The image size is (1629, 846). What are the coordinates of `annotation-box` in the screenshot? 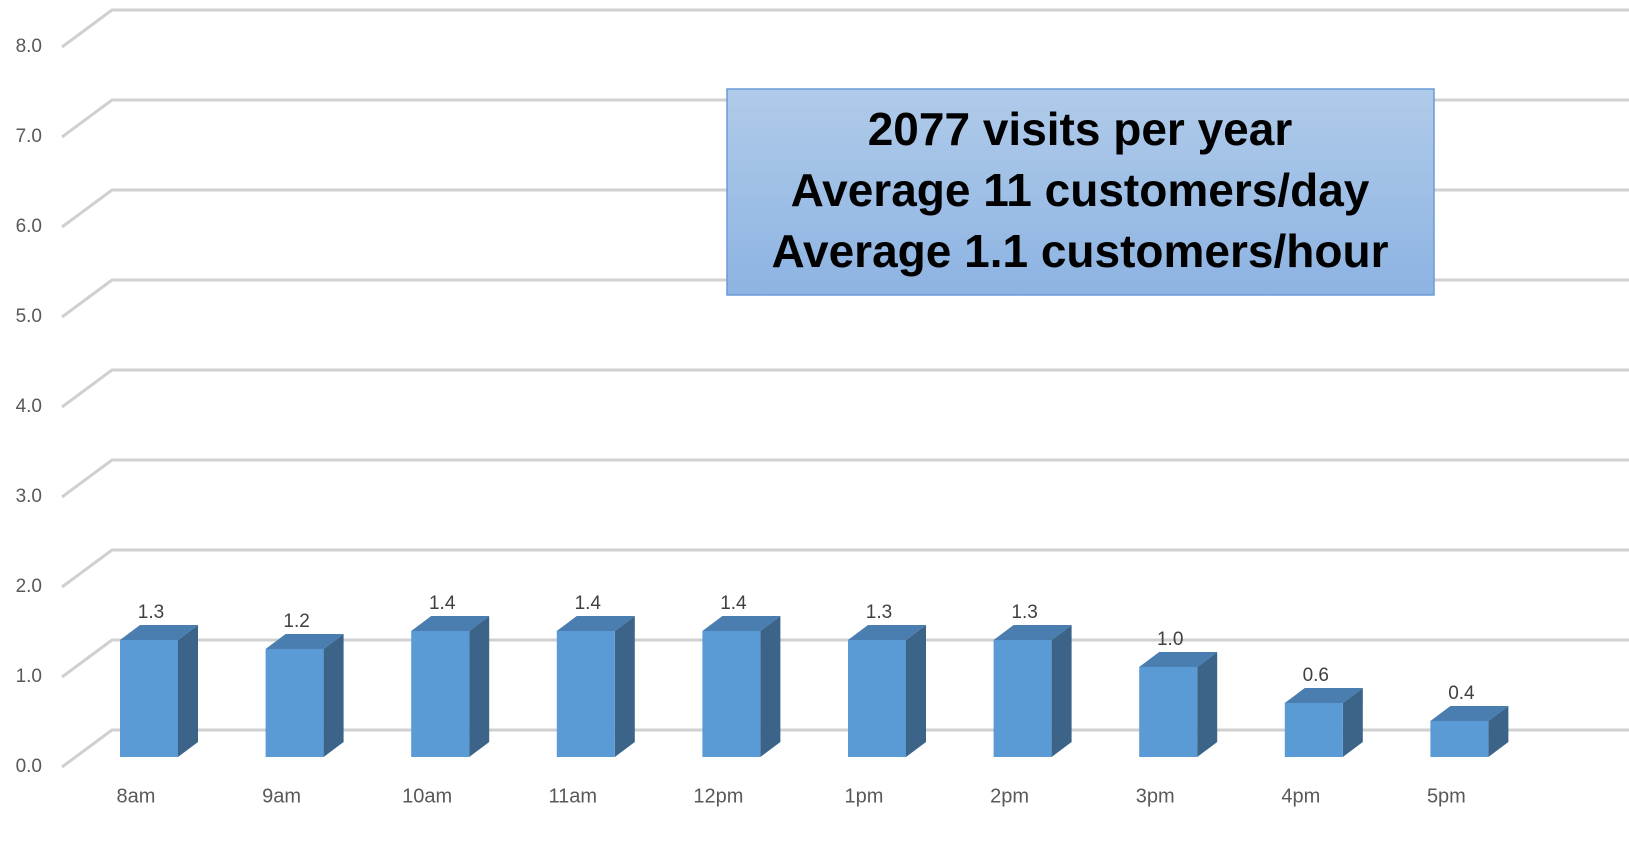 It's located at (1080, 192).